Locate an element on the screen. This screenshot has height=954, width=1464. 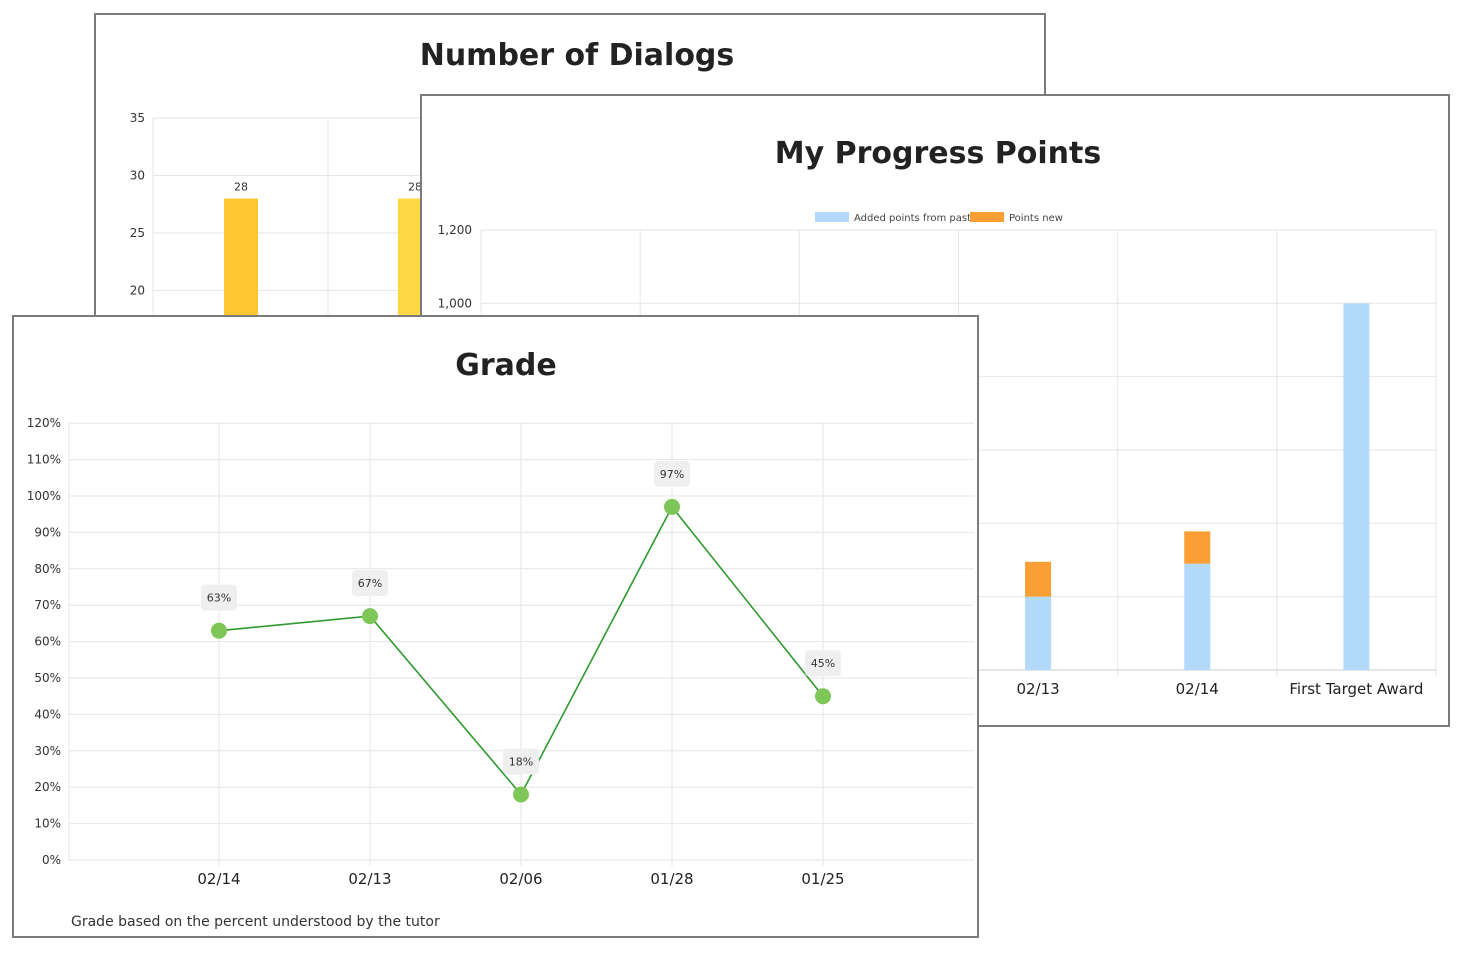
progress-category-label: First Target Award is located at coordinates (1356, 689).